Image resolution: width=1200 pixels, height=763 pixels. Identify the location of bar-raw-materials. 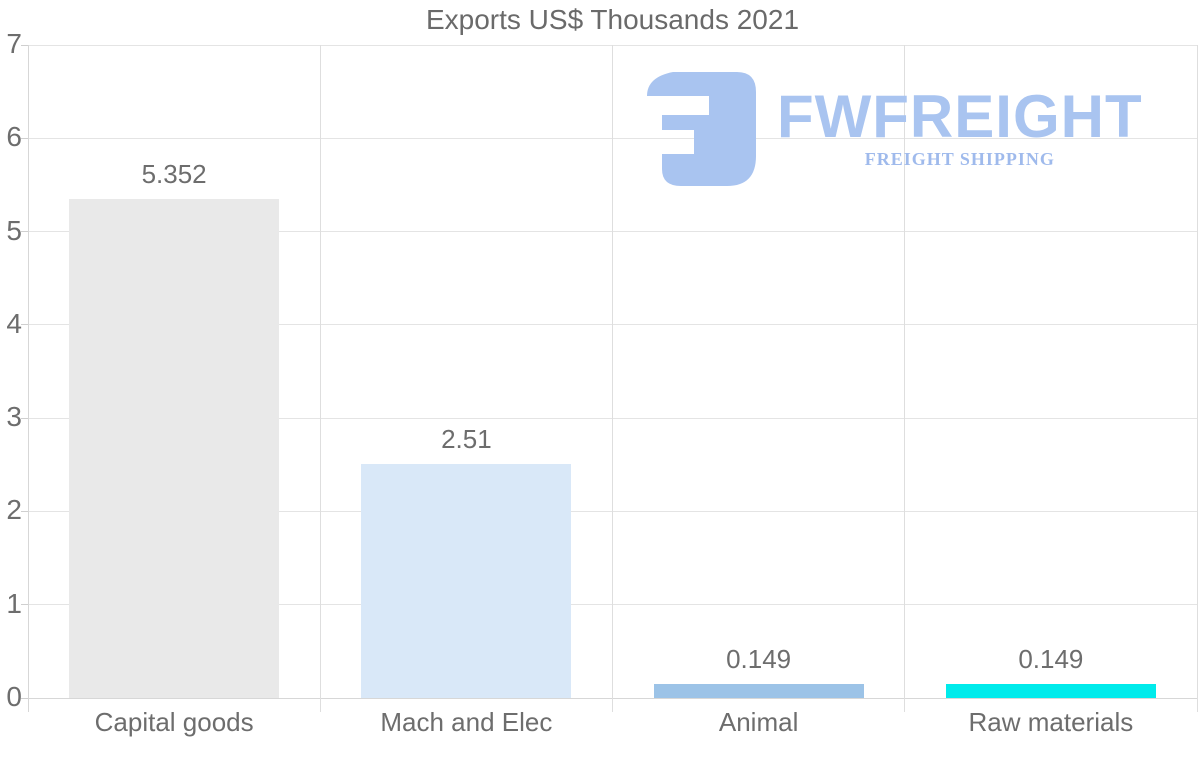
(1050, 691).